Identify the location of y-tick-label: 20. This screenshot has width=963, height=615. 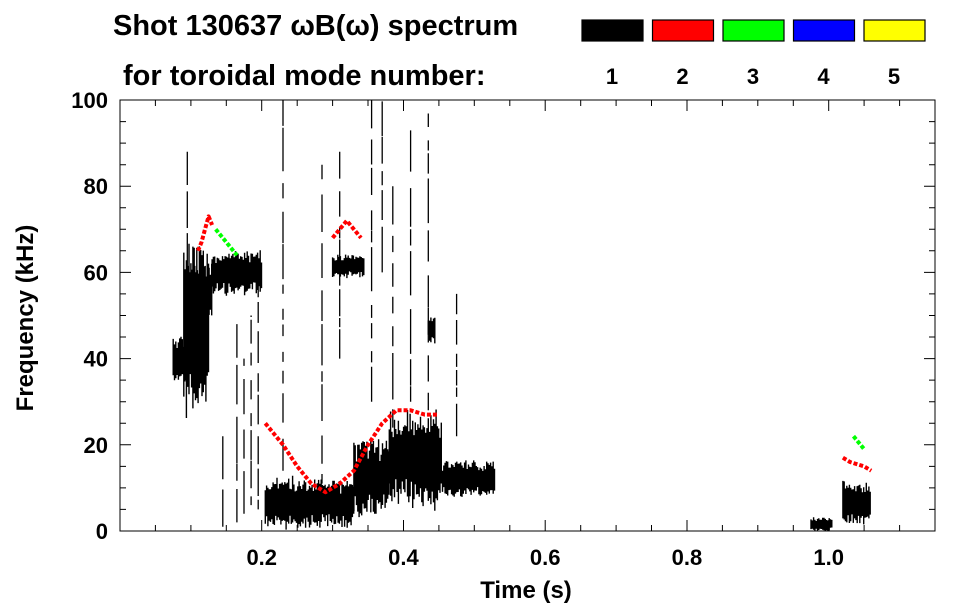
(96, 445).